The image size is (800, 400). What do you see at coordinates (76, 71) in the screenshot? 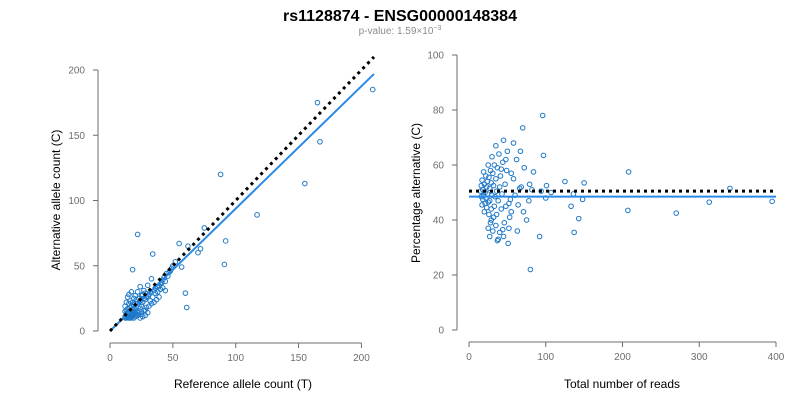
I see `left-y-tick-label: 200` at bounding box center [76, 71].